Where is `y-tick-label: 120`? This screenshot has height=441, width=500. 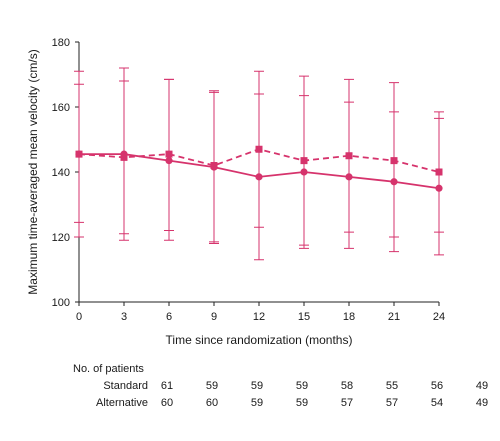 y-tick-label: 120 is located at coordinates (61, 238).